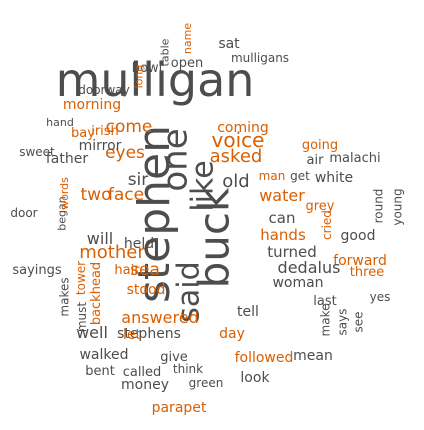 This screenshot has height=430, width=424. Describe the element at coordinates (24, 213) in the screenshot. I see `word-door: door` at that location.